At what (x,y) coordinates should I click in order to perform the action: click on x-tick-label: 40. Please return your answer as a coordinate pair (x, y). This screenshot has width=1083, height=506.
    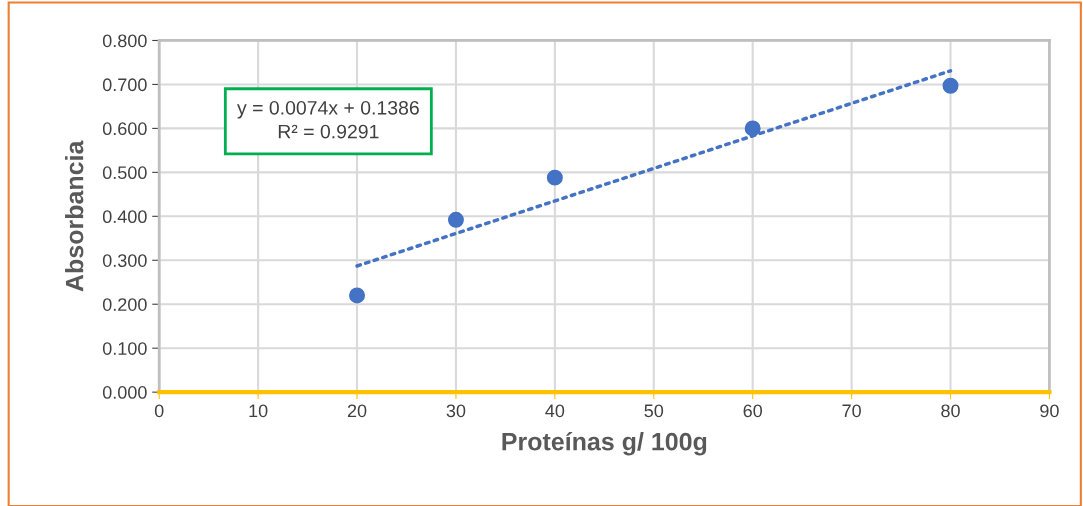
    Looking at the image, I should click on (555, 411).